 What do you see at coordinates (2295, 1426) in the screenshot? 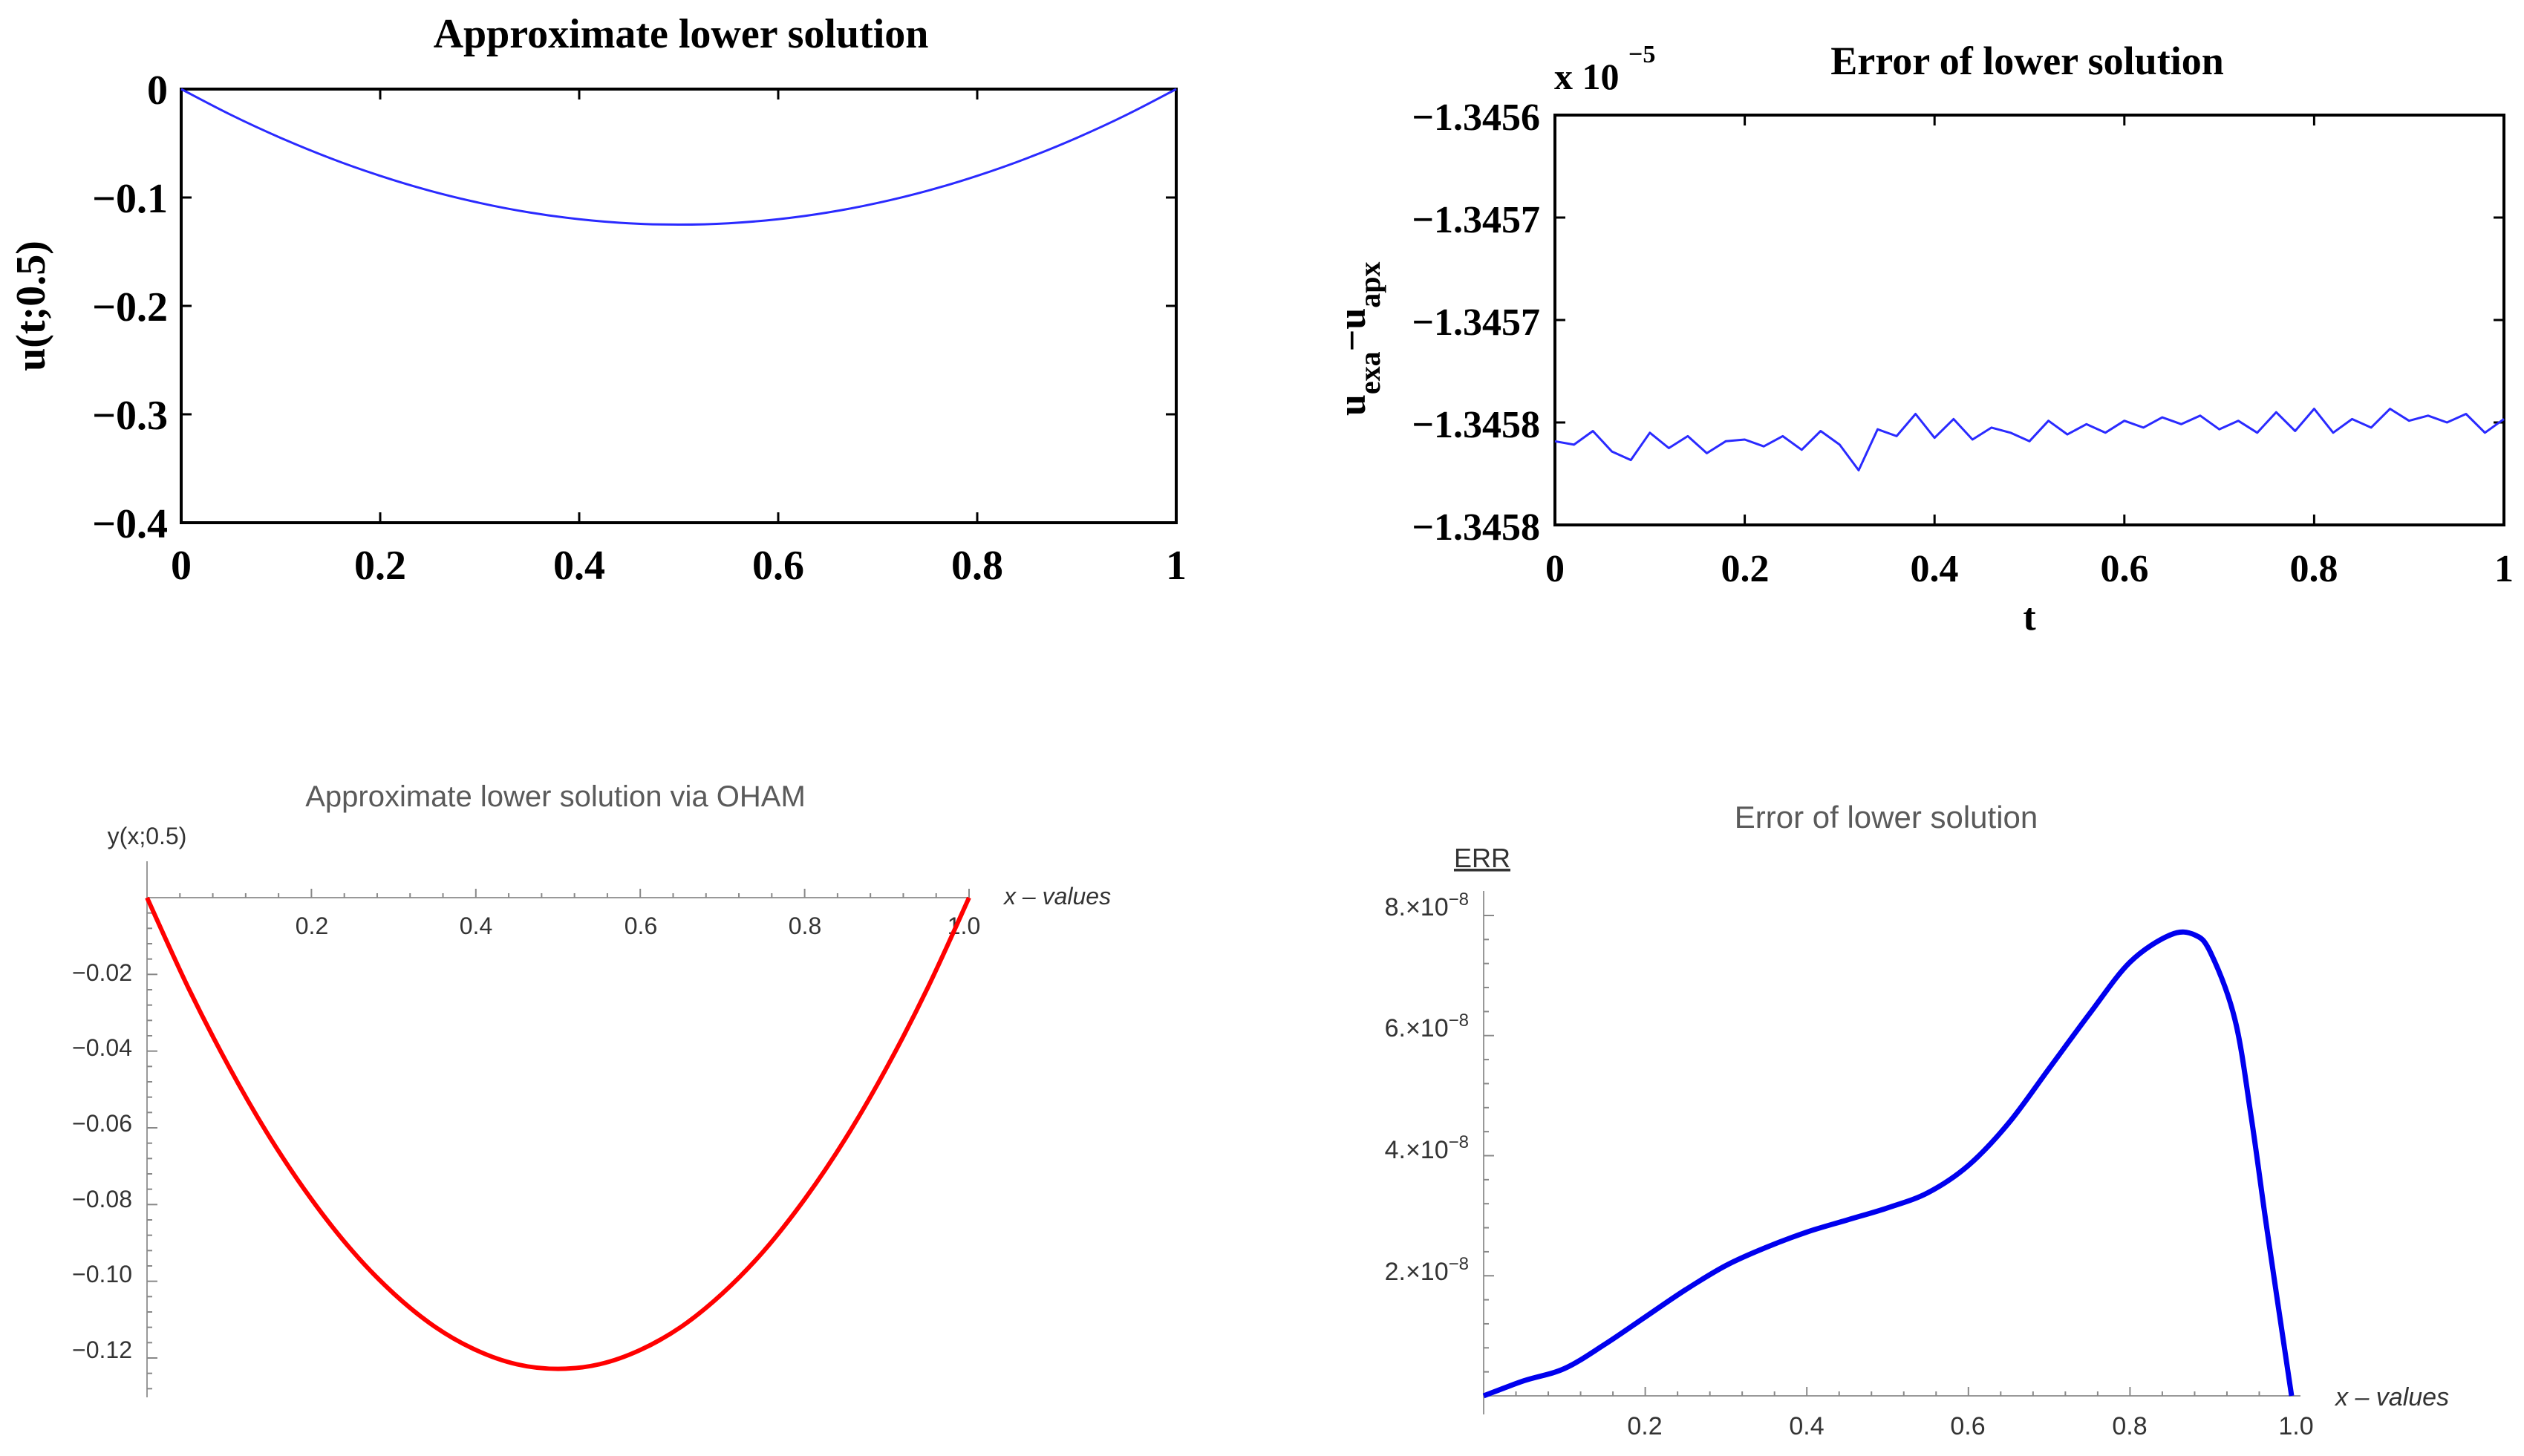
I see `p4-x-tick-label: 1.0` at bounding box center [2295, 1426].